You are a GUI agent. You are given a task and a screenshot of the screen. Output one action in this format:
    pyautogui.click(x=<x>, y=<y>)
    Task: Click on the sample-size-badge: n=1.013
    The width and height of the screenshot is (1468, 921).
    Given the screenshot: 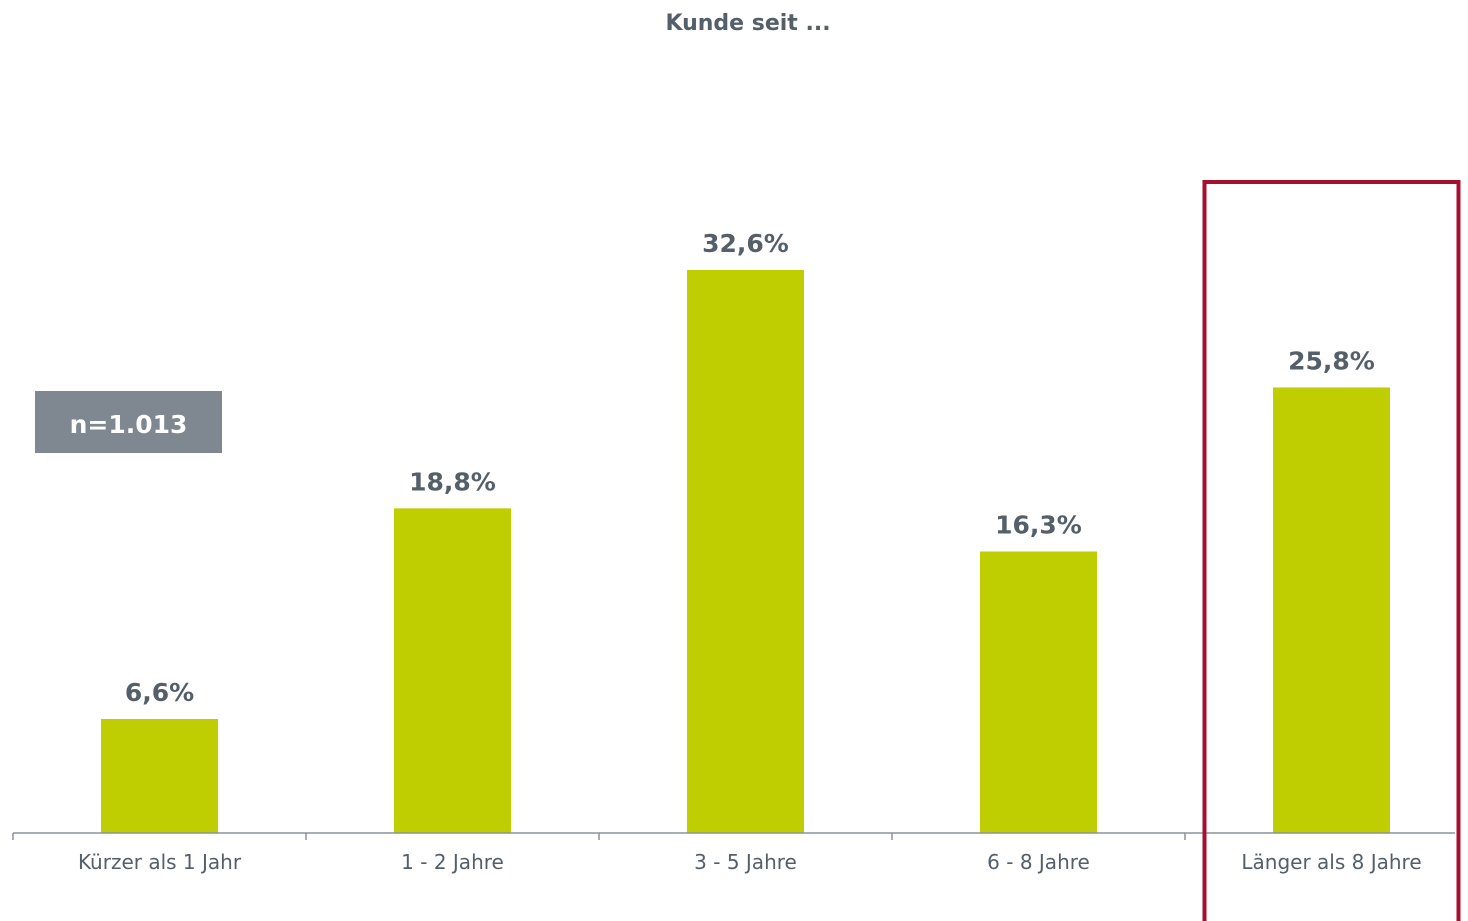 What is the action you would take?
    pyautogui.click(x=128, y=422)
    